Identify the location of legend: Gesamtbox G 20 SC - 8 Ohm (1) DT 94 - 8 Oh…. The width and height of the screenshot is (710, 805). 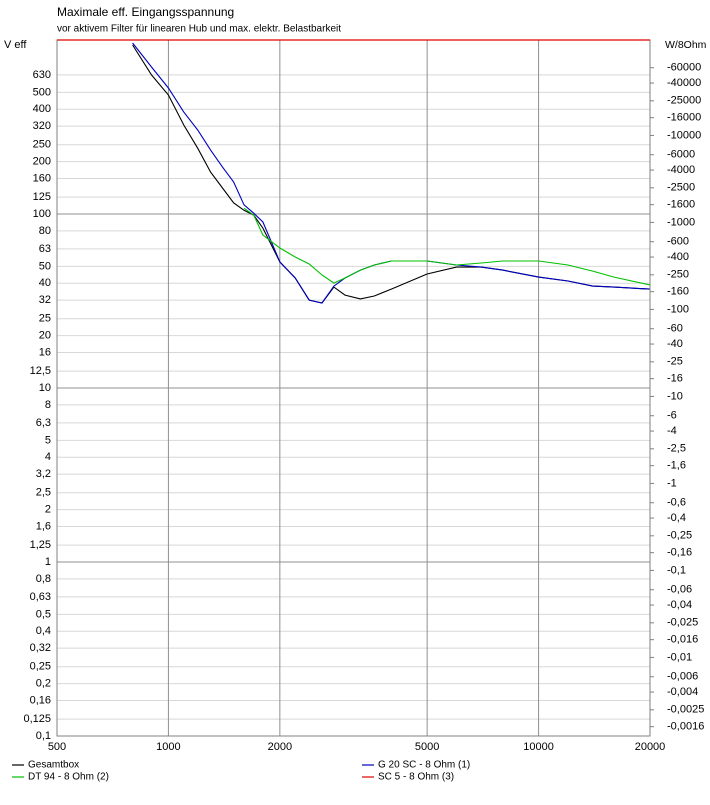
(241, 771).